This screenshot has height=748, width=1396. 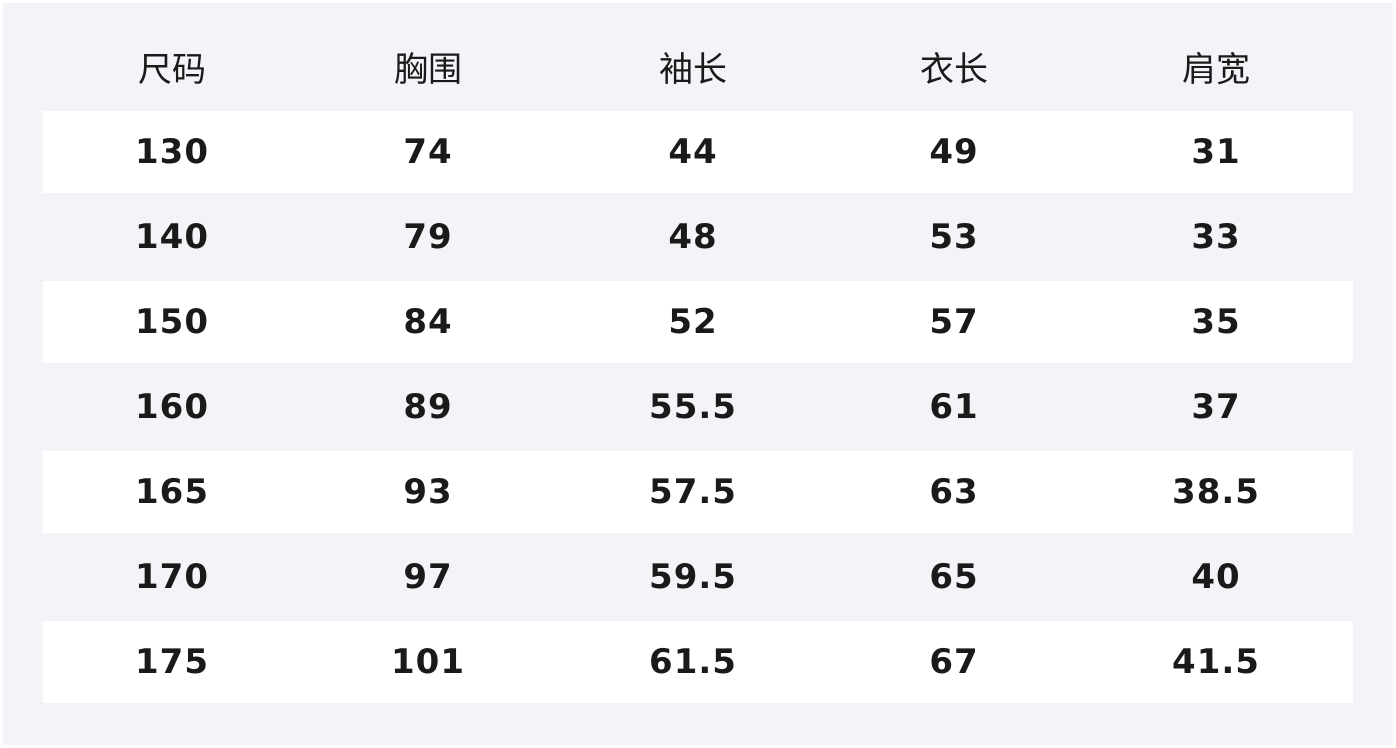 I want to click on cell-sleeve: 52, so click(x=693, y=322).